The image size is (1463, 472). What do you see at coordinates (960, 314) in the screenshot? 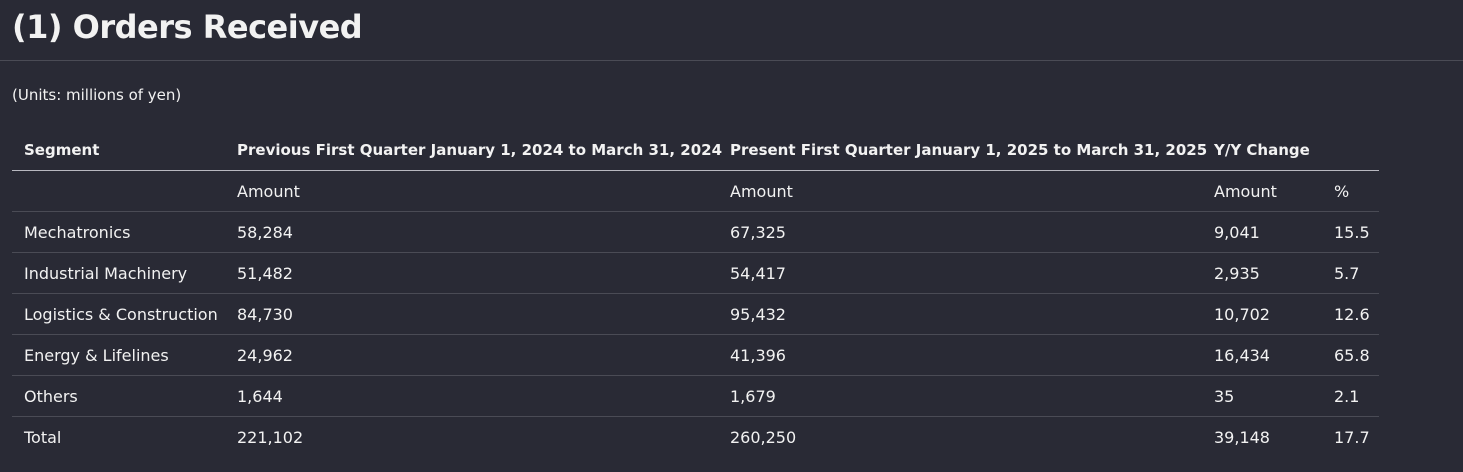
I see `value-cell: 95,432` at bounding box center [960, 314].